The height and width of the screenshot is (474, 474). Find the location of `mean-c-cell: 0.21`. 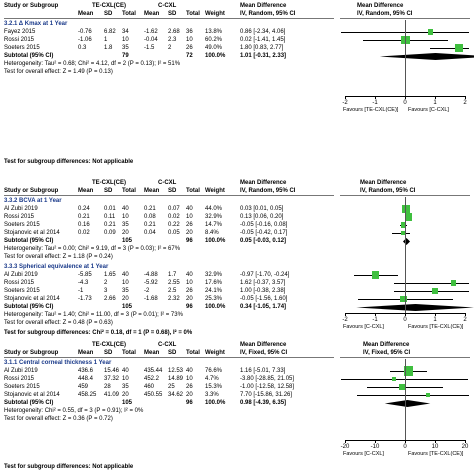

mean-c-cell: 0.21 is located at coordinates (150, 225).